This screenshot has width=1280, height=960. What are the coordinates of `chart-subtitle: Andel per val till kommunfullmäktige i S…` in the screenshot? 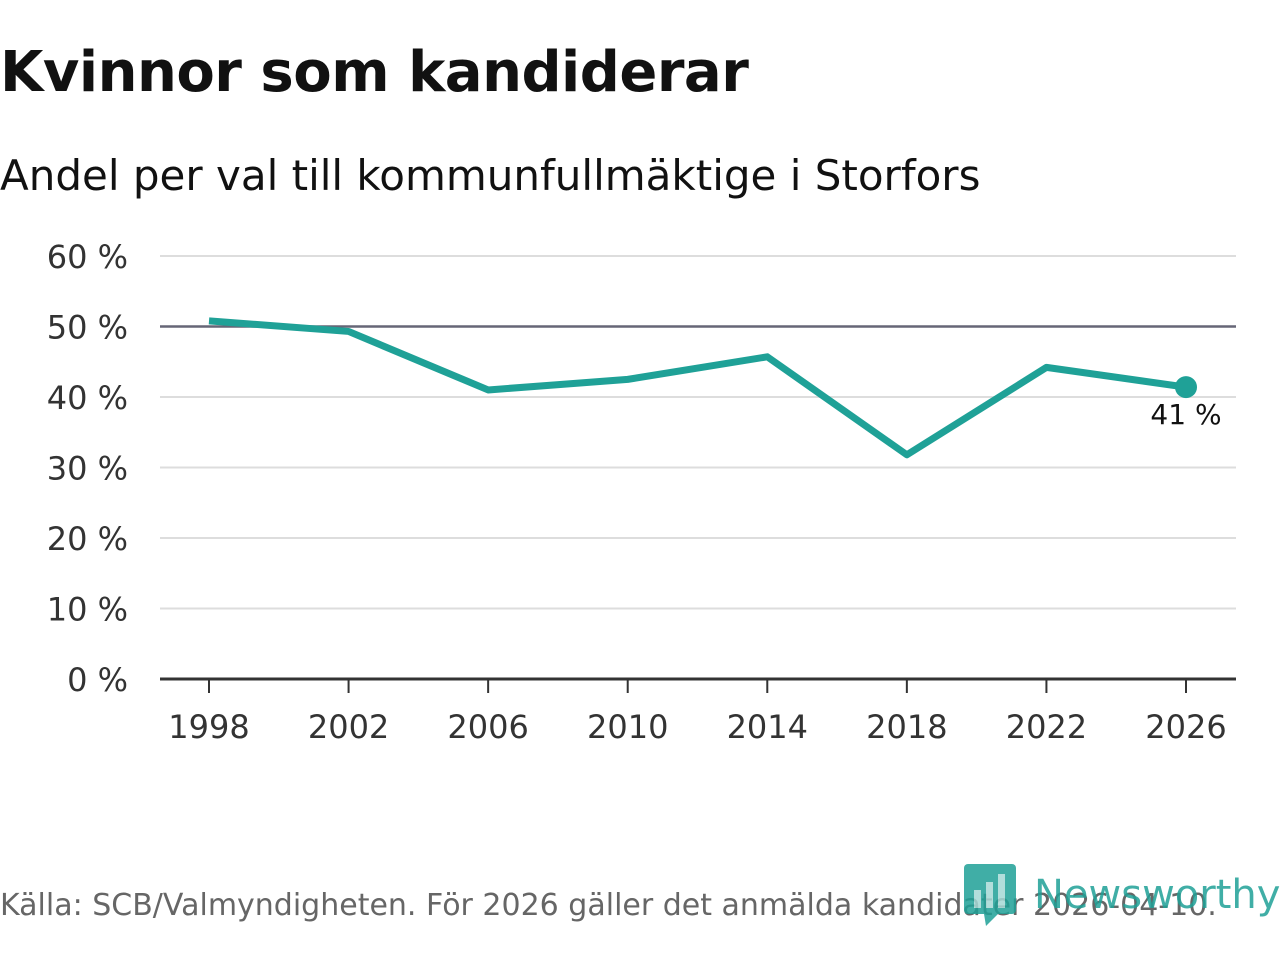 It's located at (490, 175).